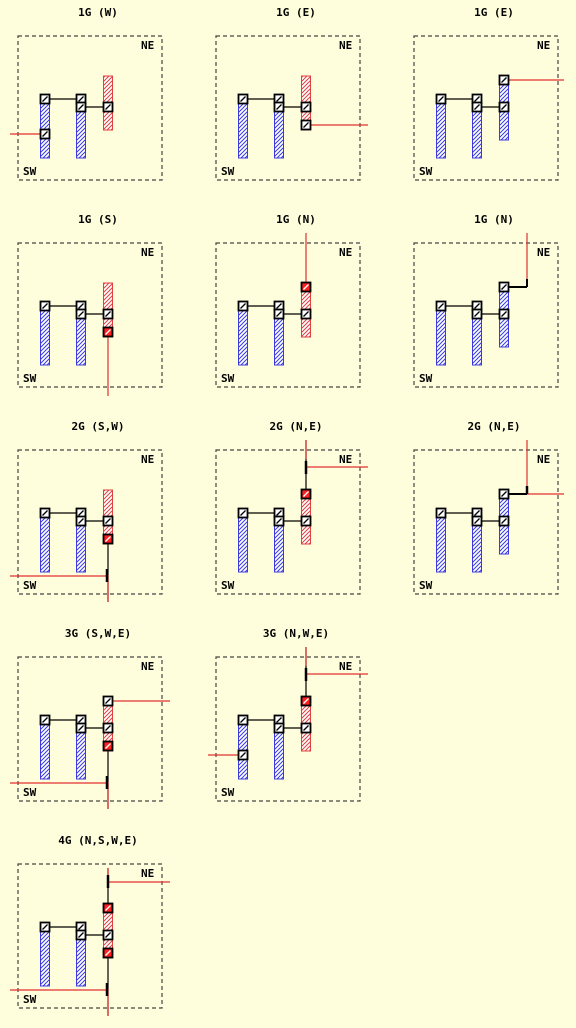  Describe the element at coordinates (296, 426) in the screenshot. I see `panel-title: 2G (N,E)` at that location.